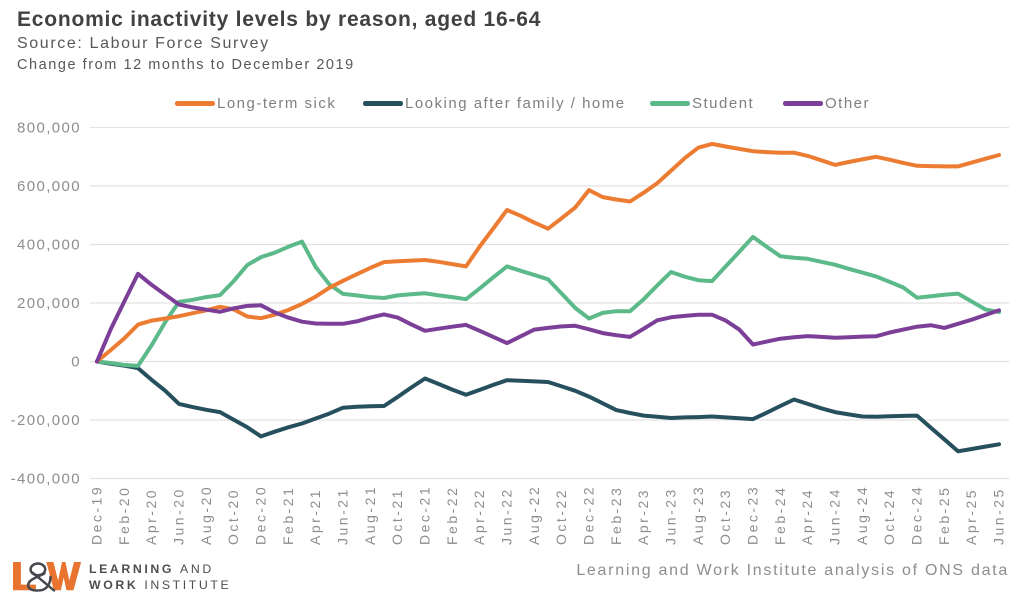 Image resolution: width=1024 pixels, height=601 pixels. Describe the element at coordinates (370, 515) in the screenshot. I see `svg-text: Aug-21` at that location.